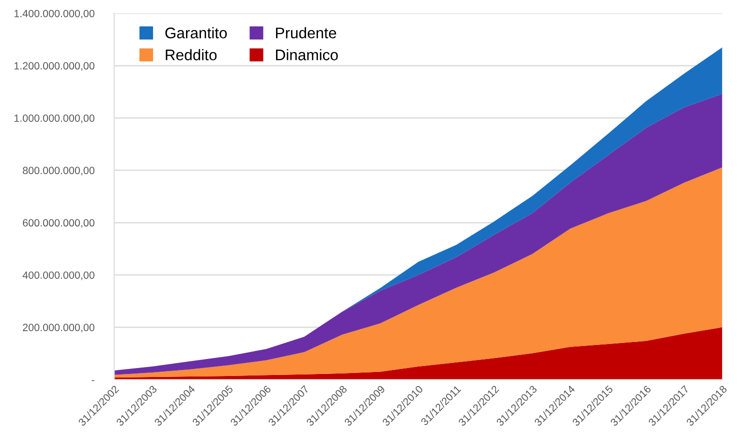 Image resolution: width=737 pixels, height=444 pixels. What do you see at coordinates (58, 223) in the screenshot?
I see `y-tick-label: 600.000.000,00` at bounding box center [58, 223].